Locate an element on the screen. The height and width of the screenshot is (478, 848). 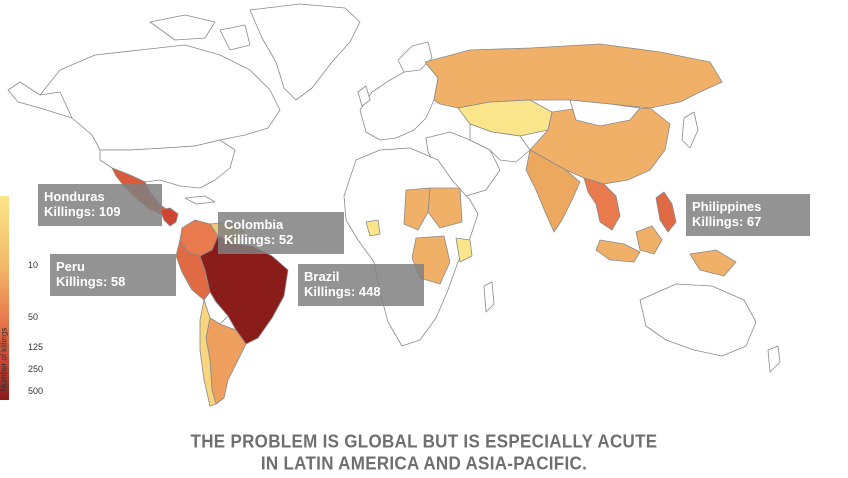
japan is located at coordinates (690, 130).